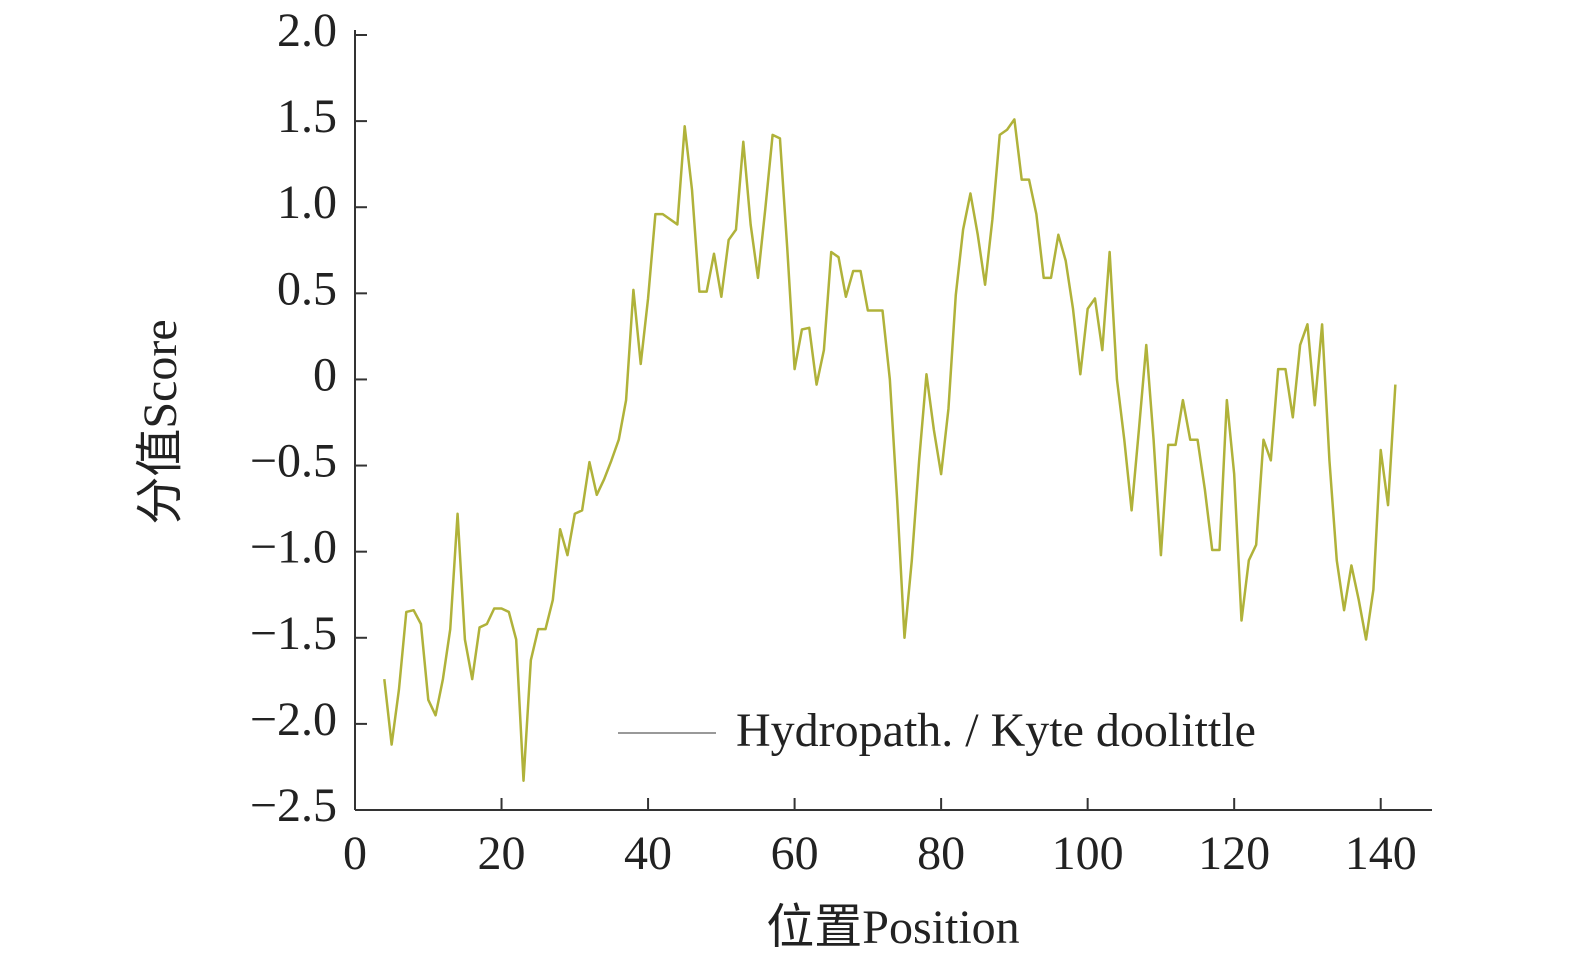  Describe the element at coordinates (160, 421) in the screenshot. I see `y-axis-label: 分值Score` at that location.